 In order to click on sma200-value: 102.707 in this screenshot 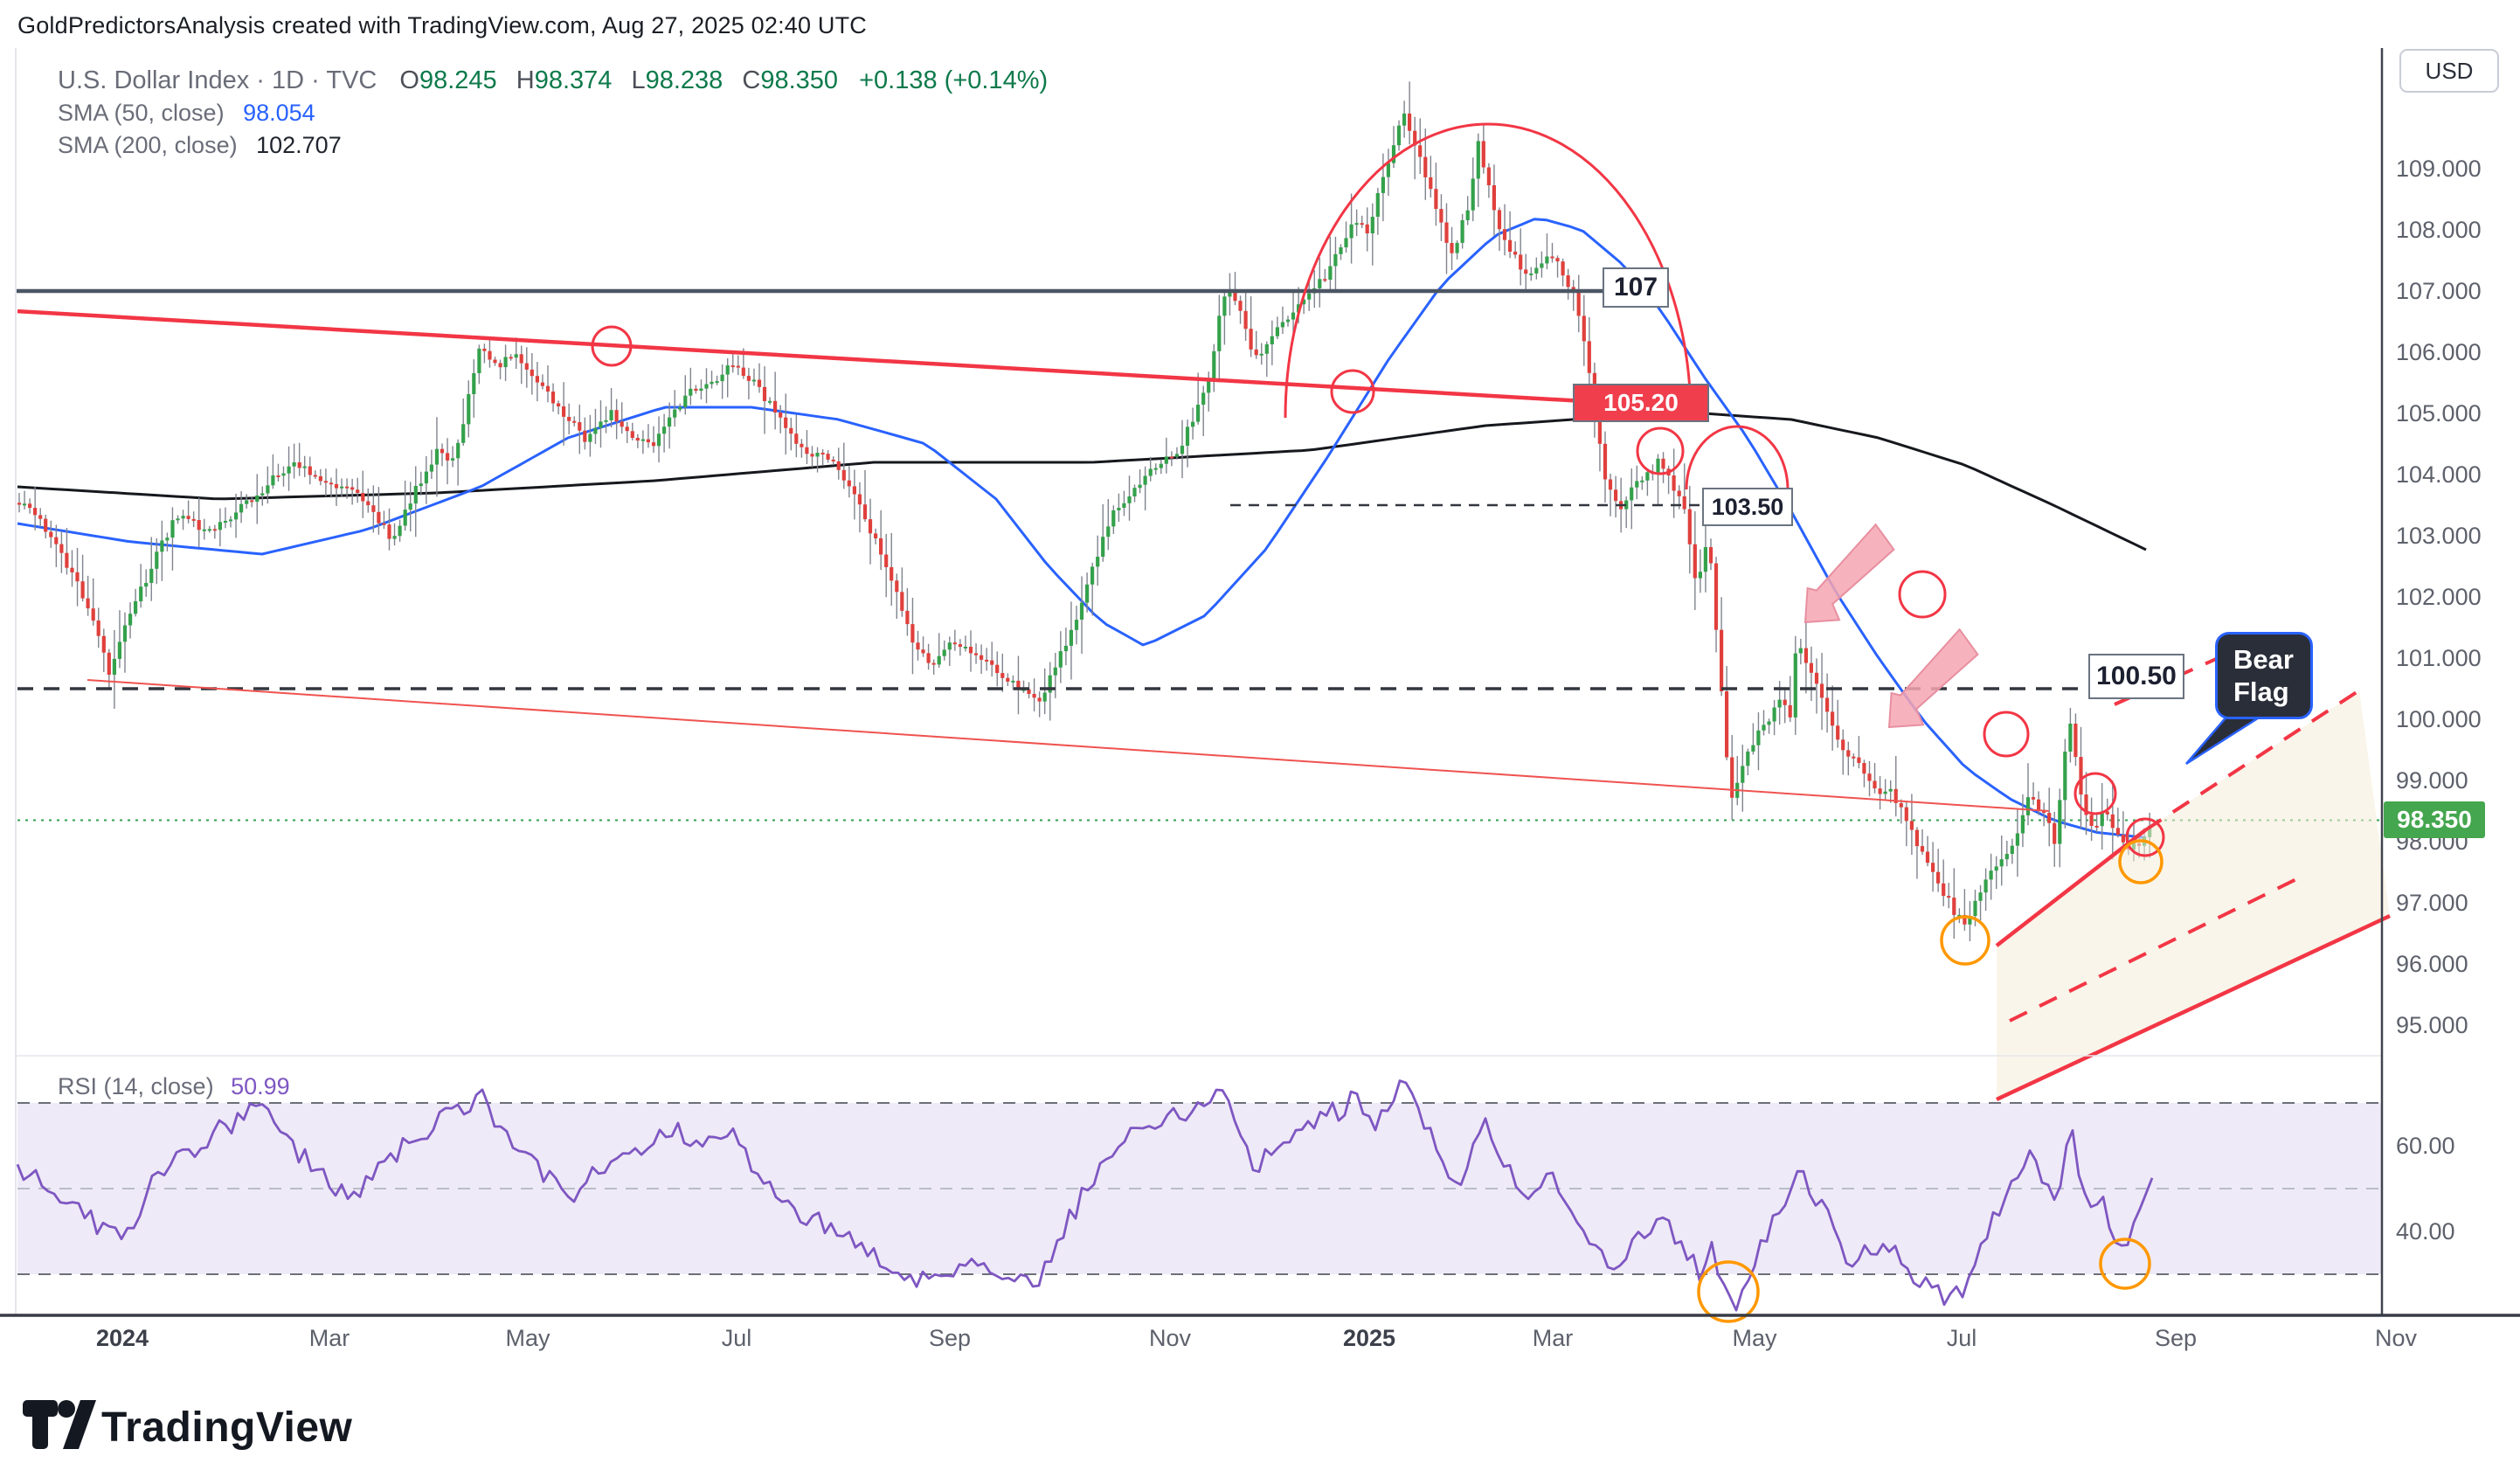, I will do `click(299, 145)`.